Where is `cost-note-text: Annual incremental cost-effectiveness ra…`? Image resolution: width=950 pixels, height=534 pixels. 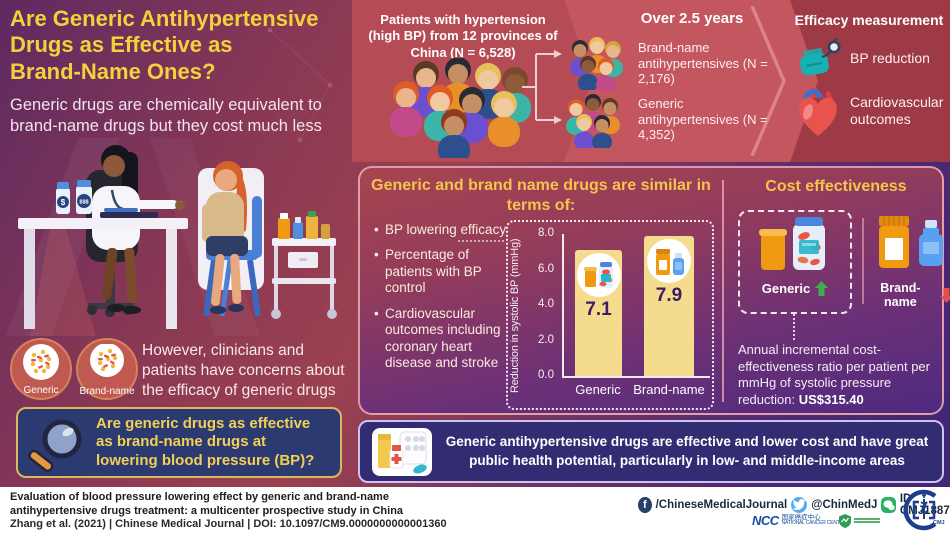
cost-note-text: Annual incremental cost-effectiveness ra… is located at coordinates (834, 374).